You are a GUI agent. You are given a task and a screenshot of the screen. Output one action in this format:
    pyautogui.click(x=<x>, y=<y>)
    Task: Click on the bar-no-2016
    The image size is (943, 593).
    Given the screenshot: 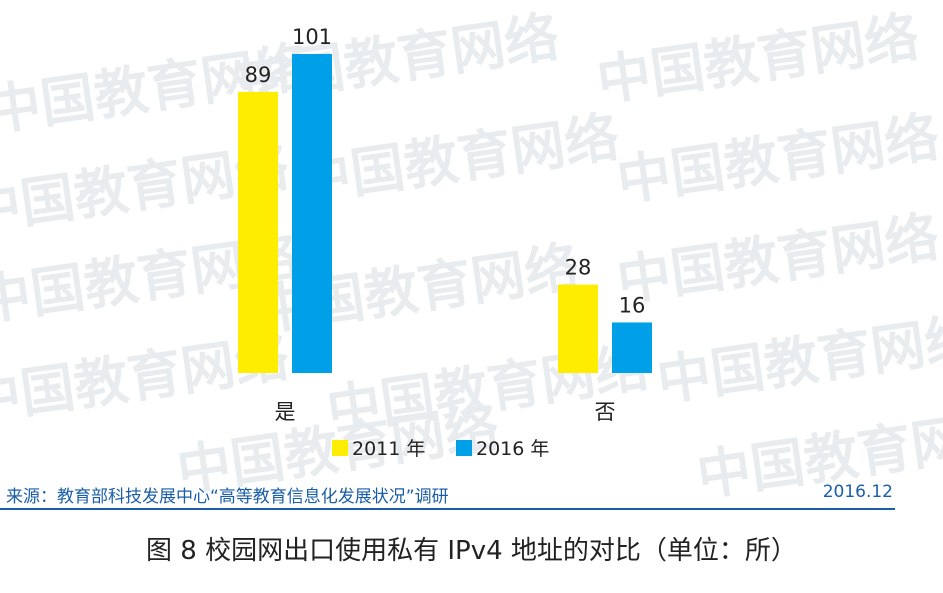 What is the action you would take?
    pyautogui.click(x=632, y=347)
    